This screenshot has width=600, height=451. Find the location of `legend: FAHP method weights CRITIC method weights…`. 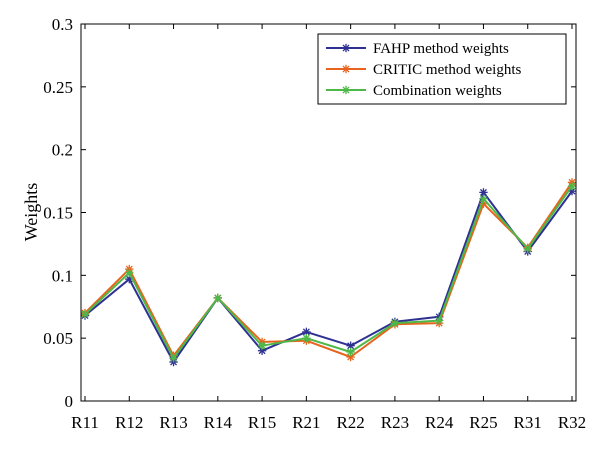

legend: FAHP method weights CRITIC method weights… is located at coordinates (442, 69).